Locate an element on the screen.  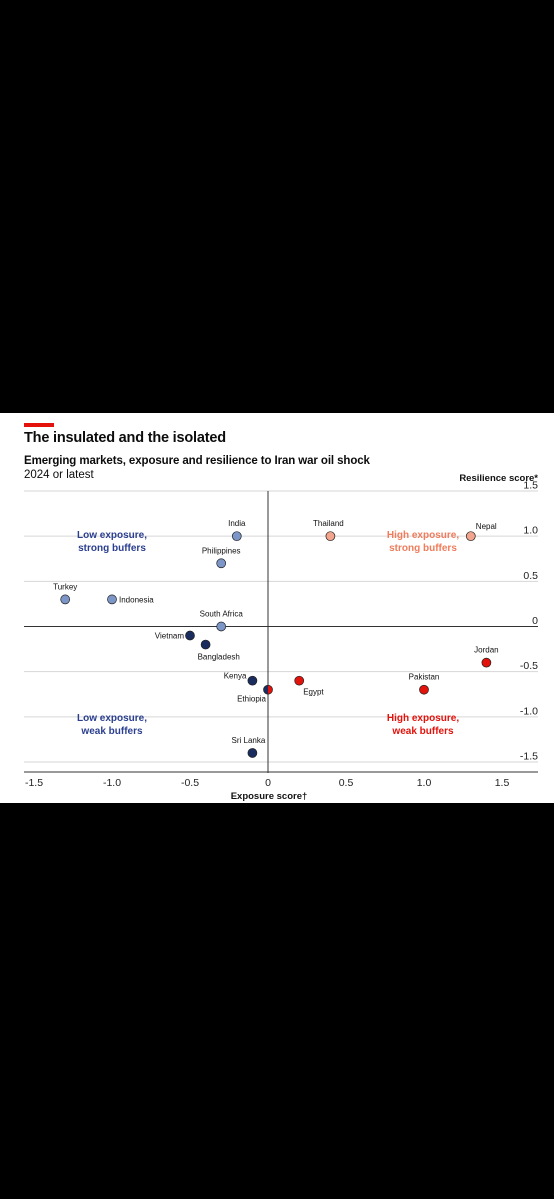
point-ethiopia-right is located at coordinates (270, 690).